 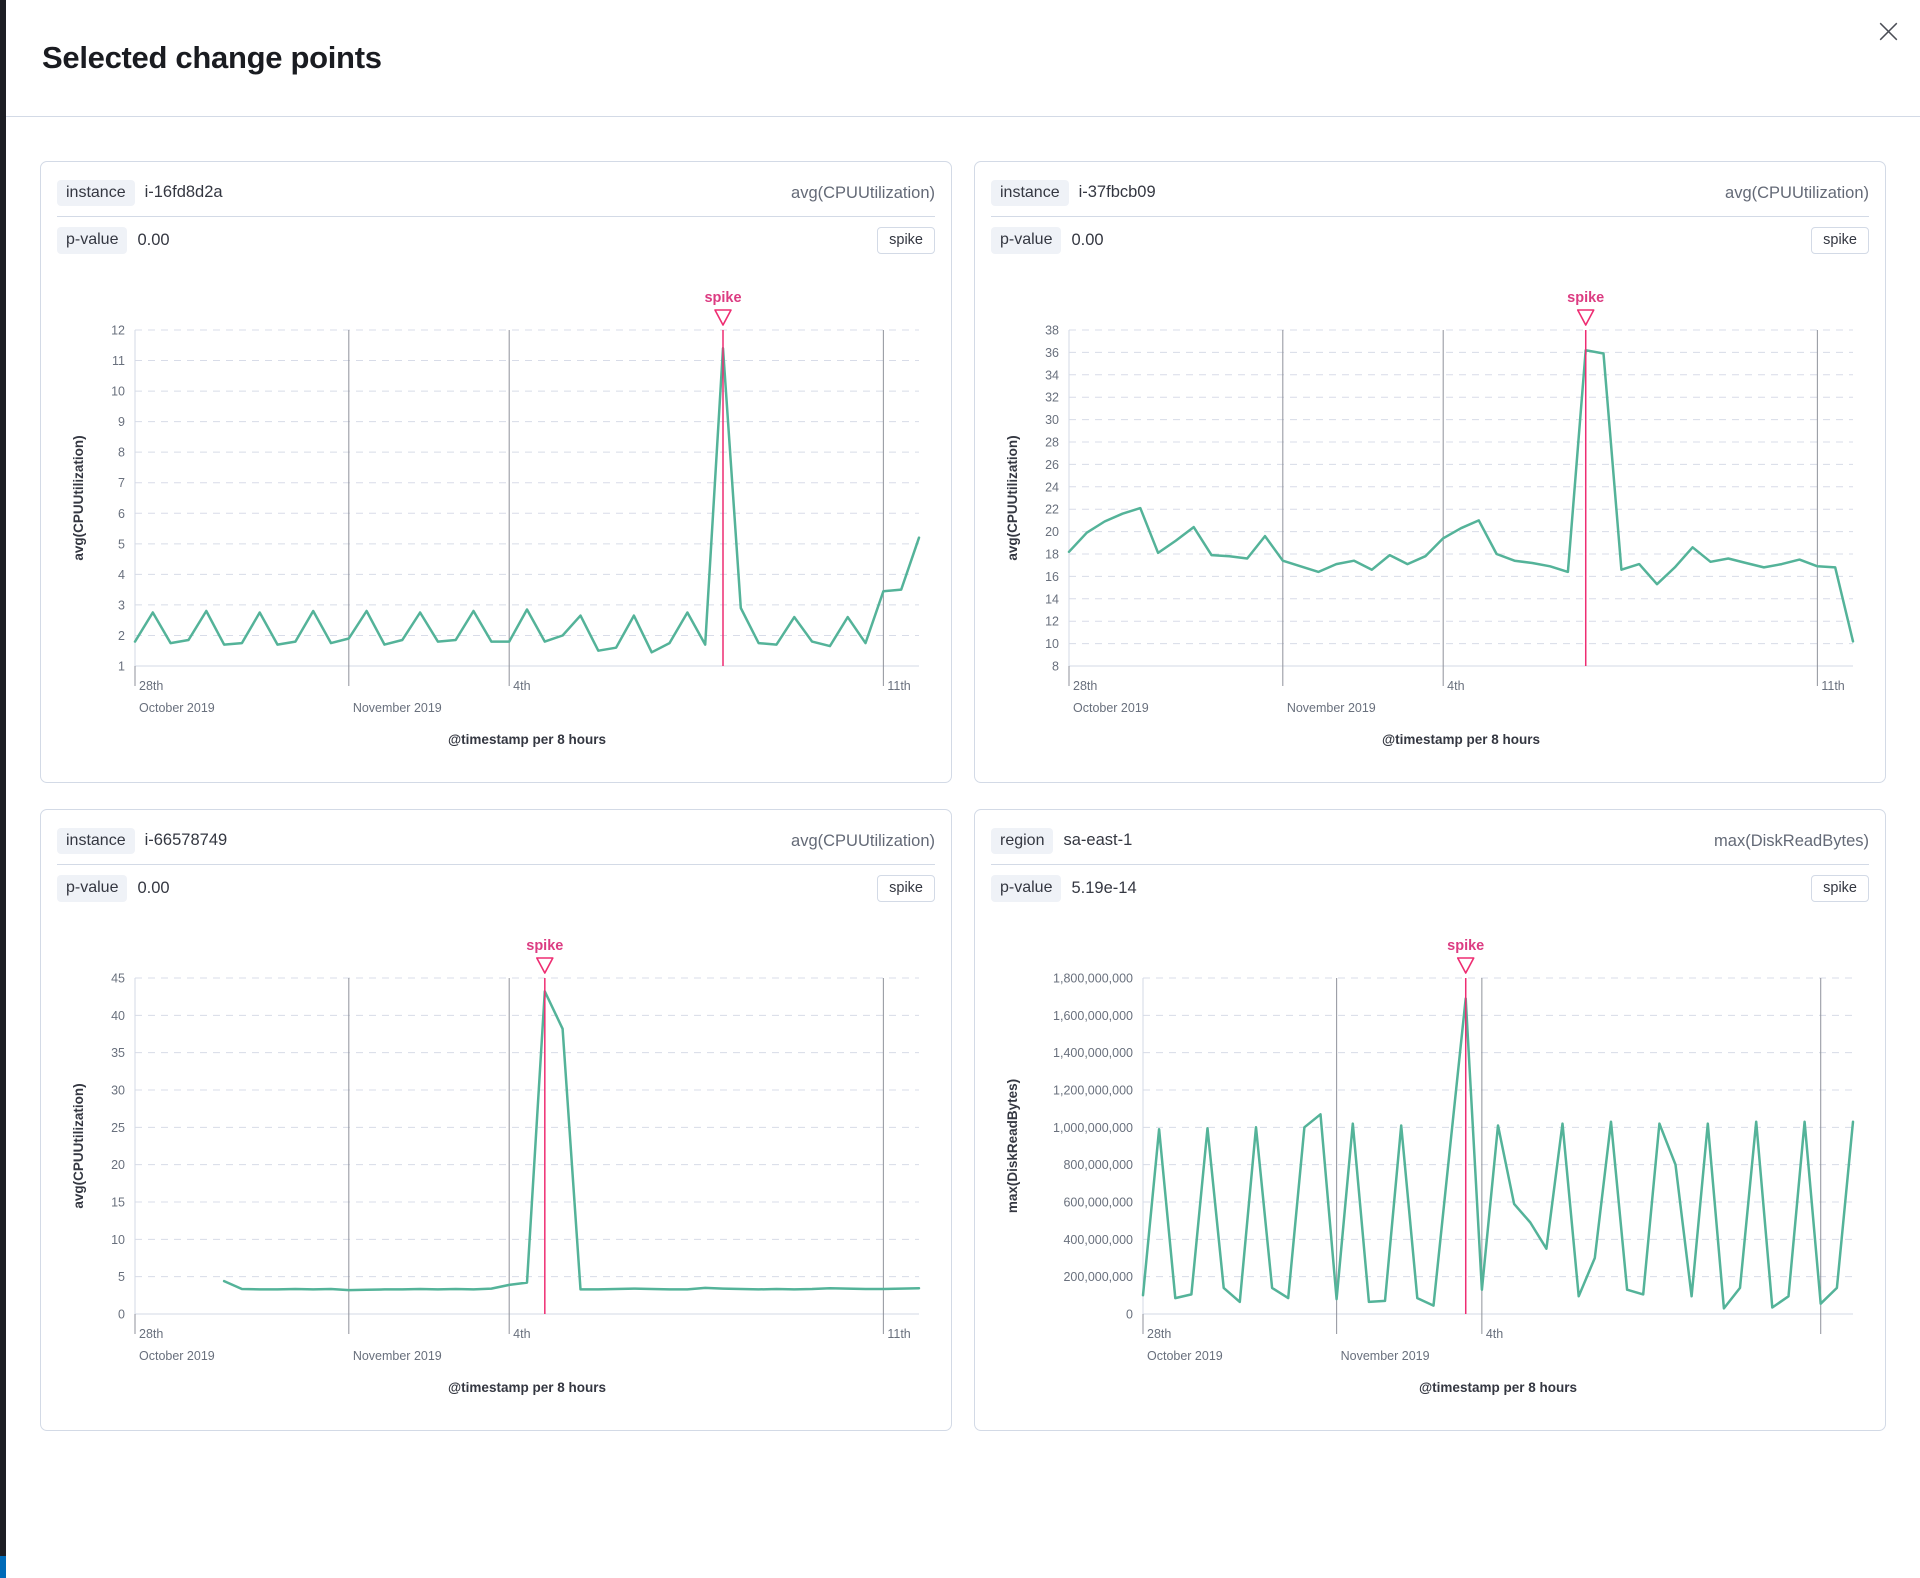 I want to click on svg-text: 24, so click(x=1052, y=487).